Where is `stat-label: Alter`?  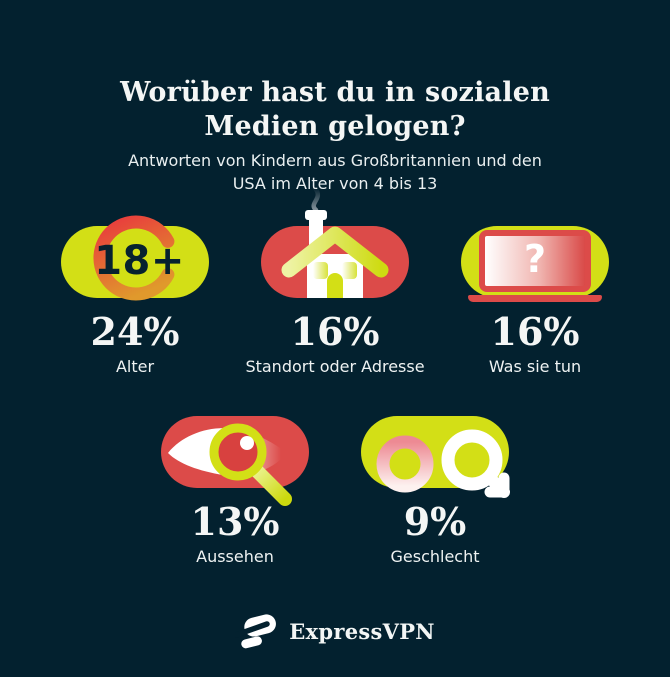
stat-label: Alter is located at coordinates (135, 366).